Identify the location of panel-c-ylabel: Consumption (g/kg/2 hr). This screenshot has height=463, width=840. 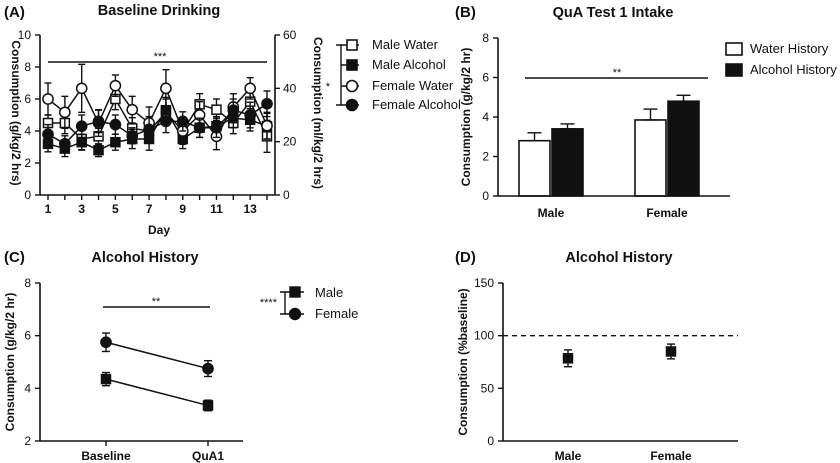
(10, 362).